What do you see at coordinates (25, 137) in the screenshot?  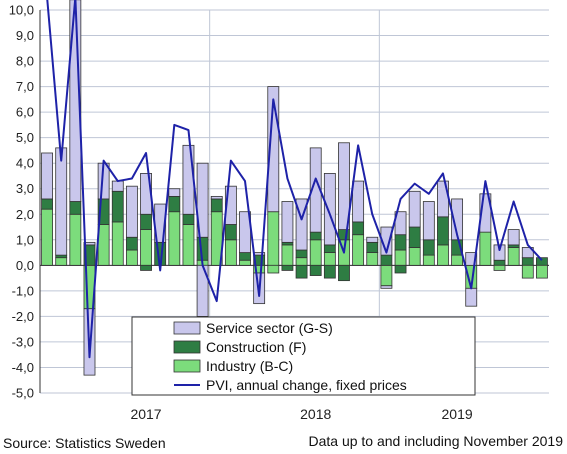 I see `y-tick-label: 5,0` at bounding box center [25, 137].